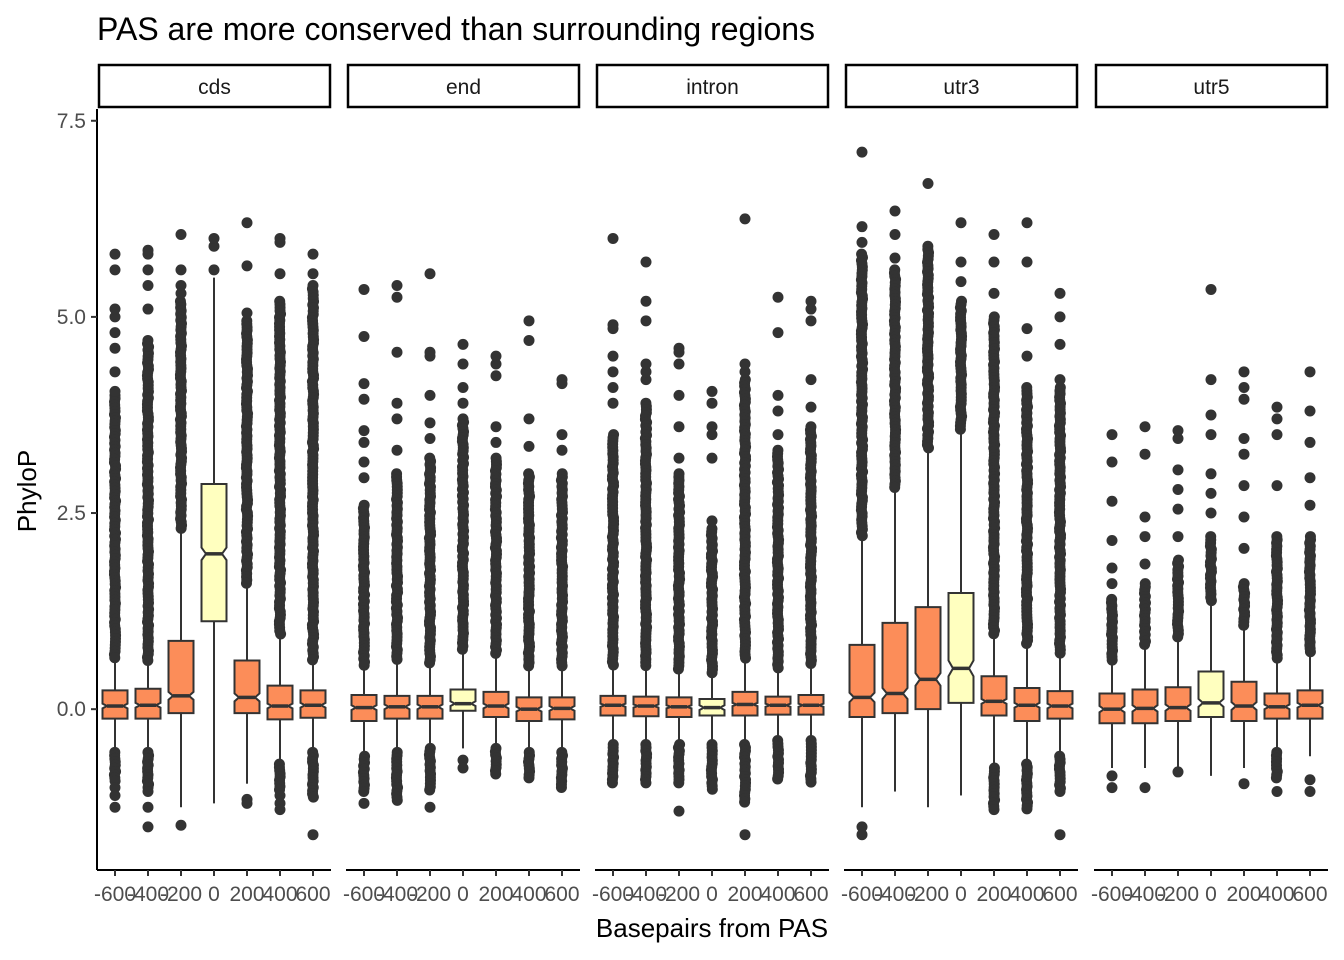 Image resolution: width=1344 pixels, height=960 pixels. What do you see at coordinates (364, 546) in the screenshot?
I see `box-end--600` at bounding box center [364, 546].